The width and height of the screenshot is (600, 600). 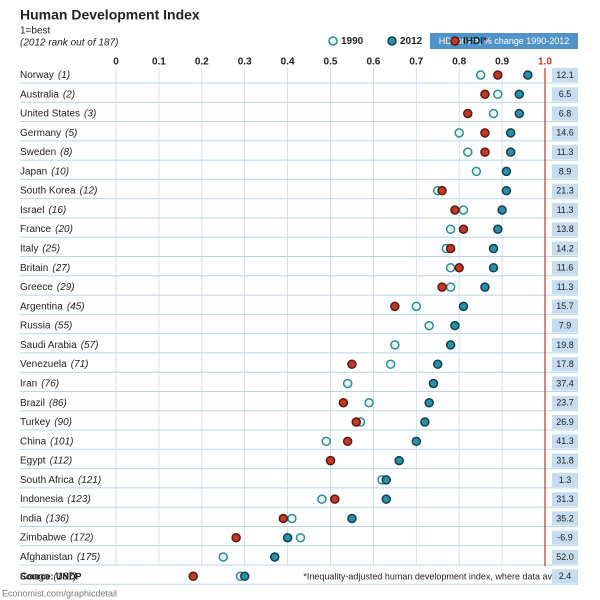 I want to click on change-label: 8.9, so click(x=565, y=171).